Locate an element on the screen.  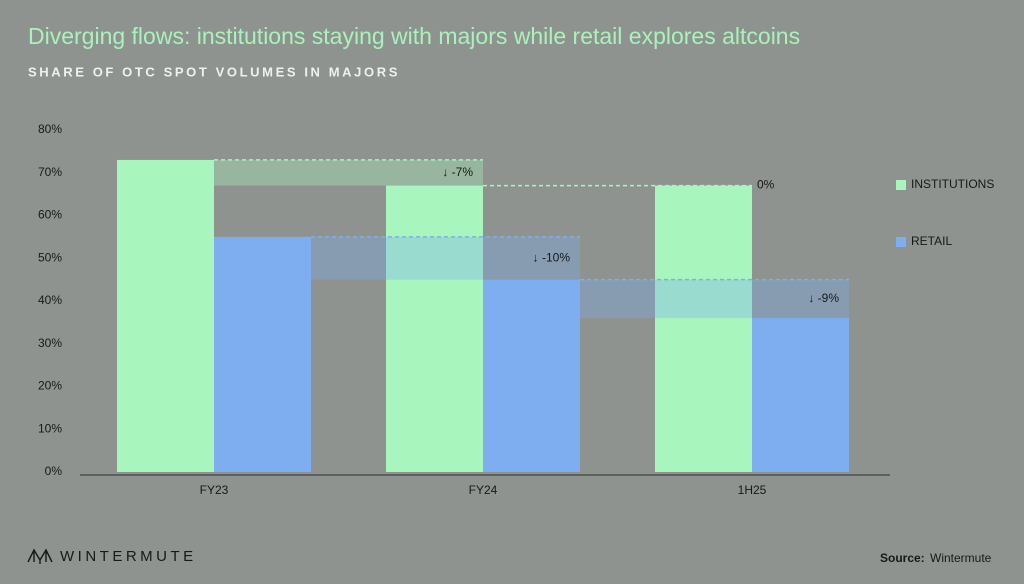
y-tick-label: 60% is located at coordinates (50, 215).